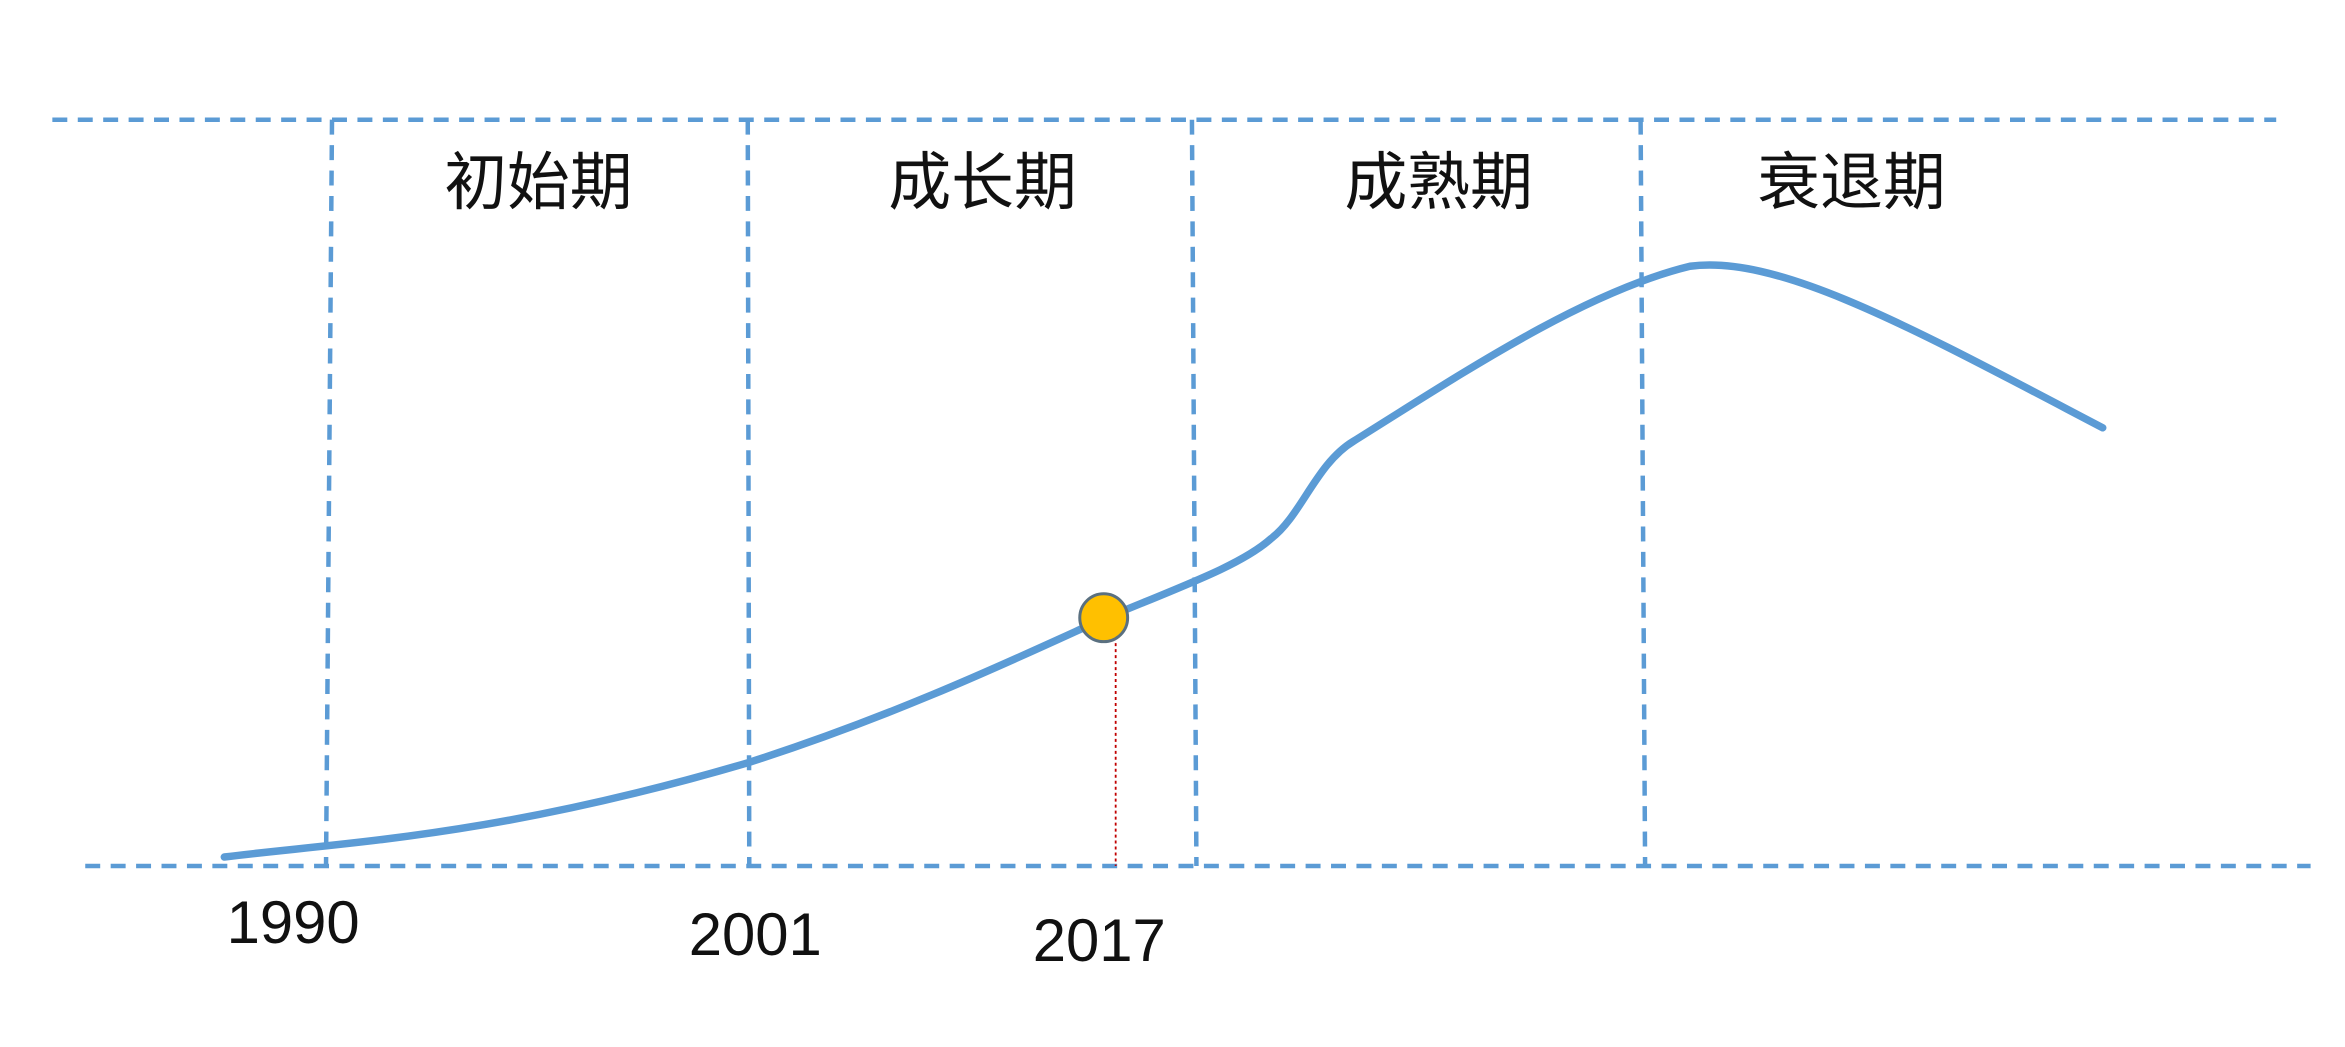 Image resolution: width=2345 pixels, height=1047 pixels. What do you see at coordinates (293, 922) in the screenshot?
I see `year-label: 1990` at bounding box center [293, 922].